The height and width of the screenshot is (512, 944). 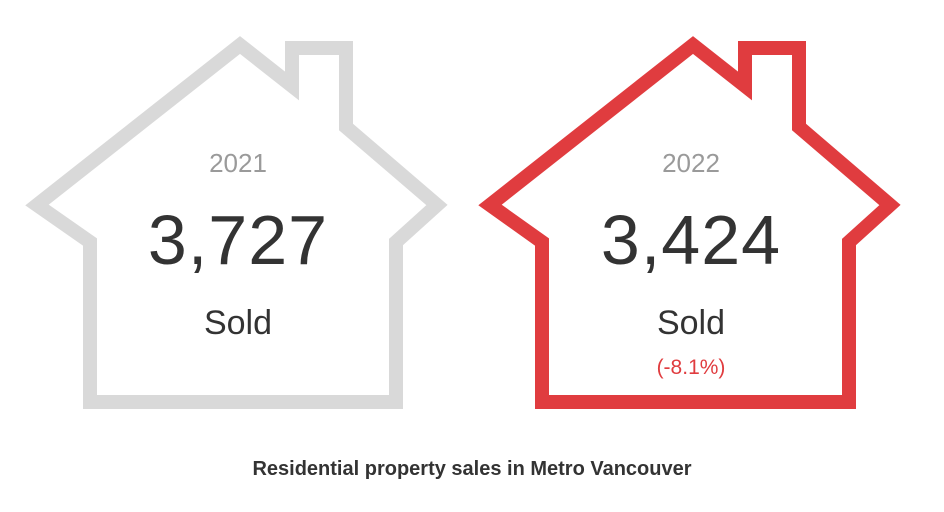 What do you see at coordinates (238, 240) in the screenshot?
I see `sold-count-2021: 3,727` at bounding box center [238, 240].